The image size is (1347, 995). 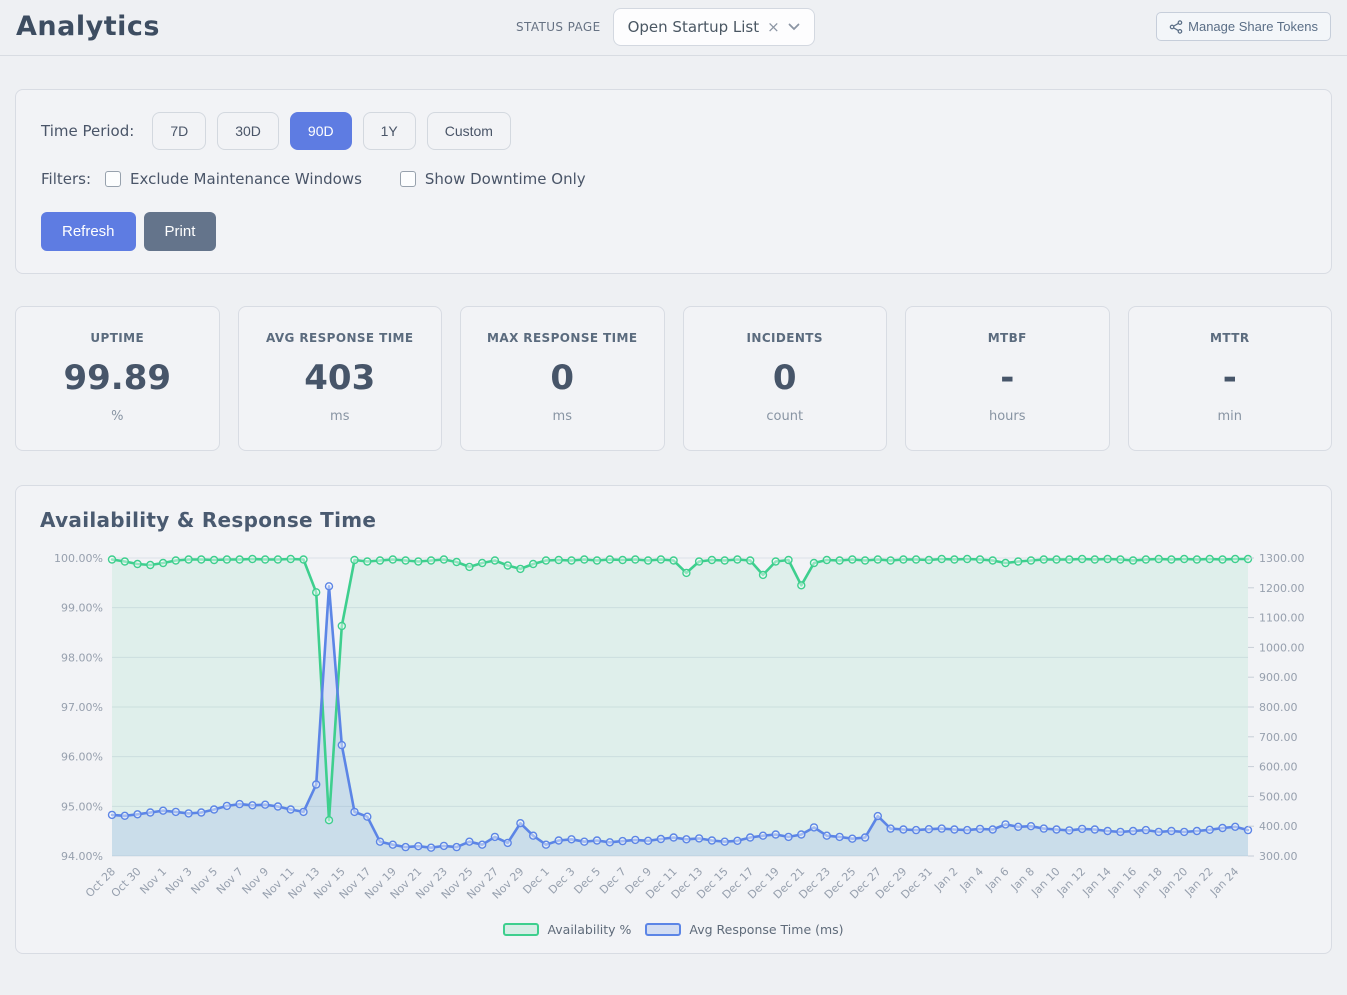 What do you see at coordinates (971, 879) in the screenshot?
I see `svg-text: Jan 4` at bounding box center [971, 879].